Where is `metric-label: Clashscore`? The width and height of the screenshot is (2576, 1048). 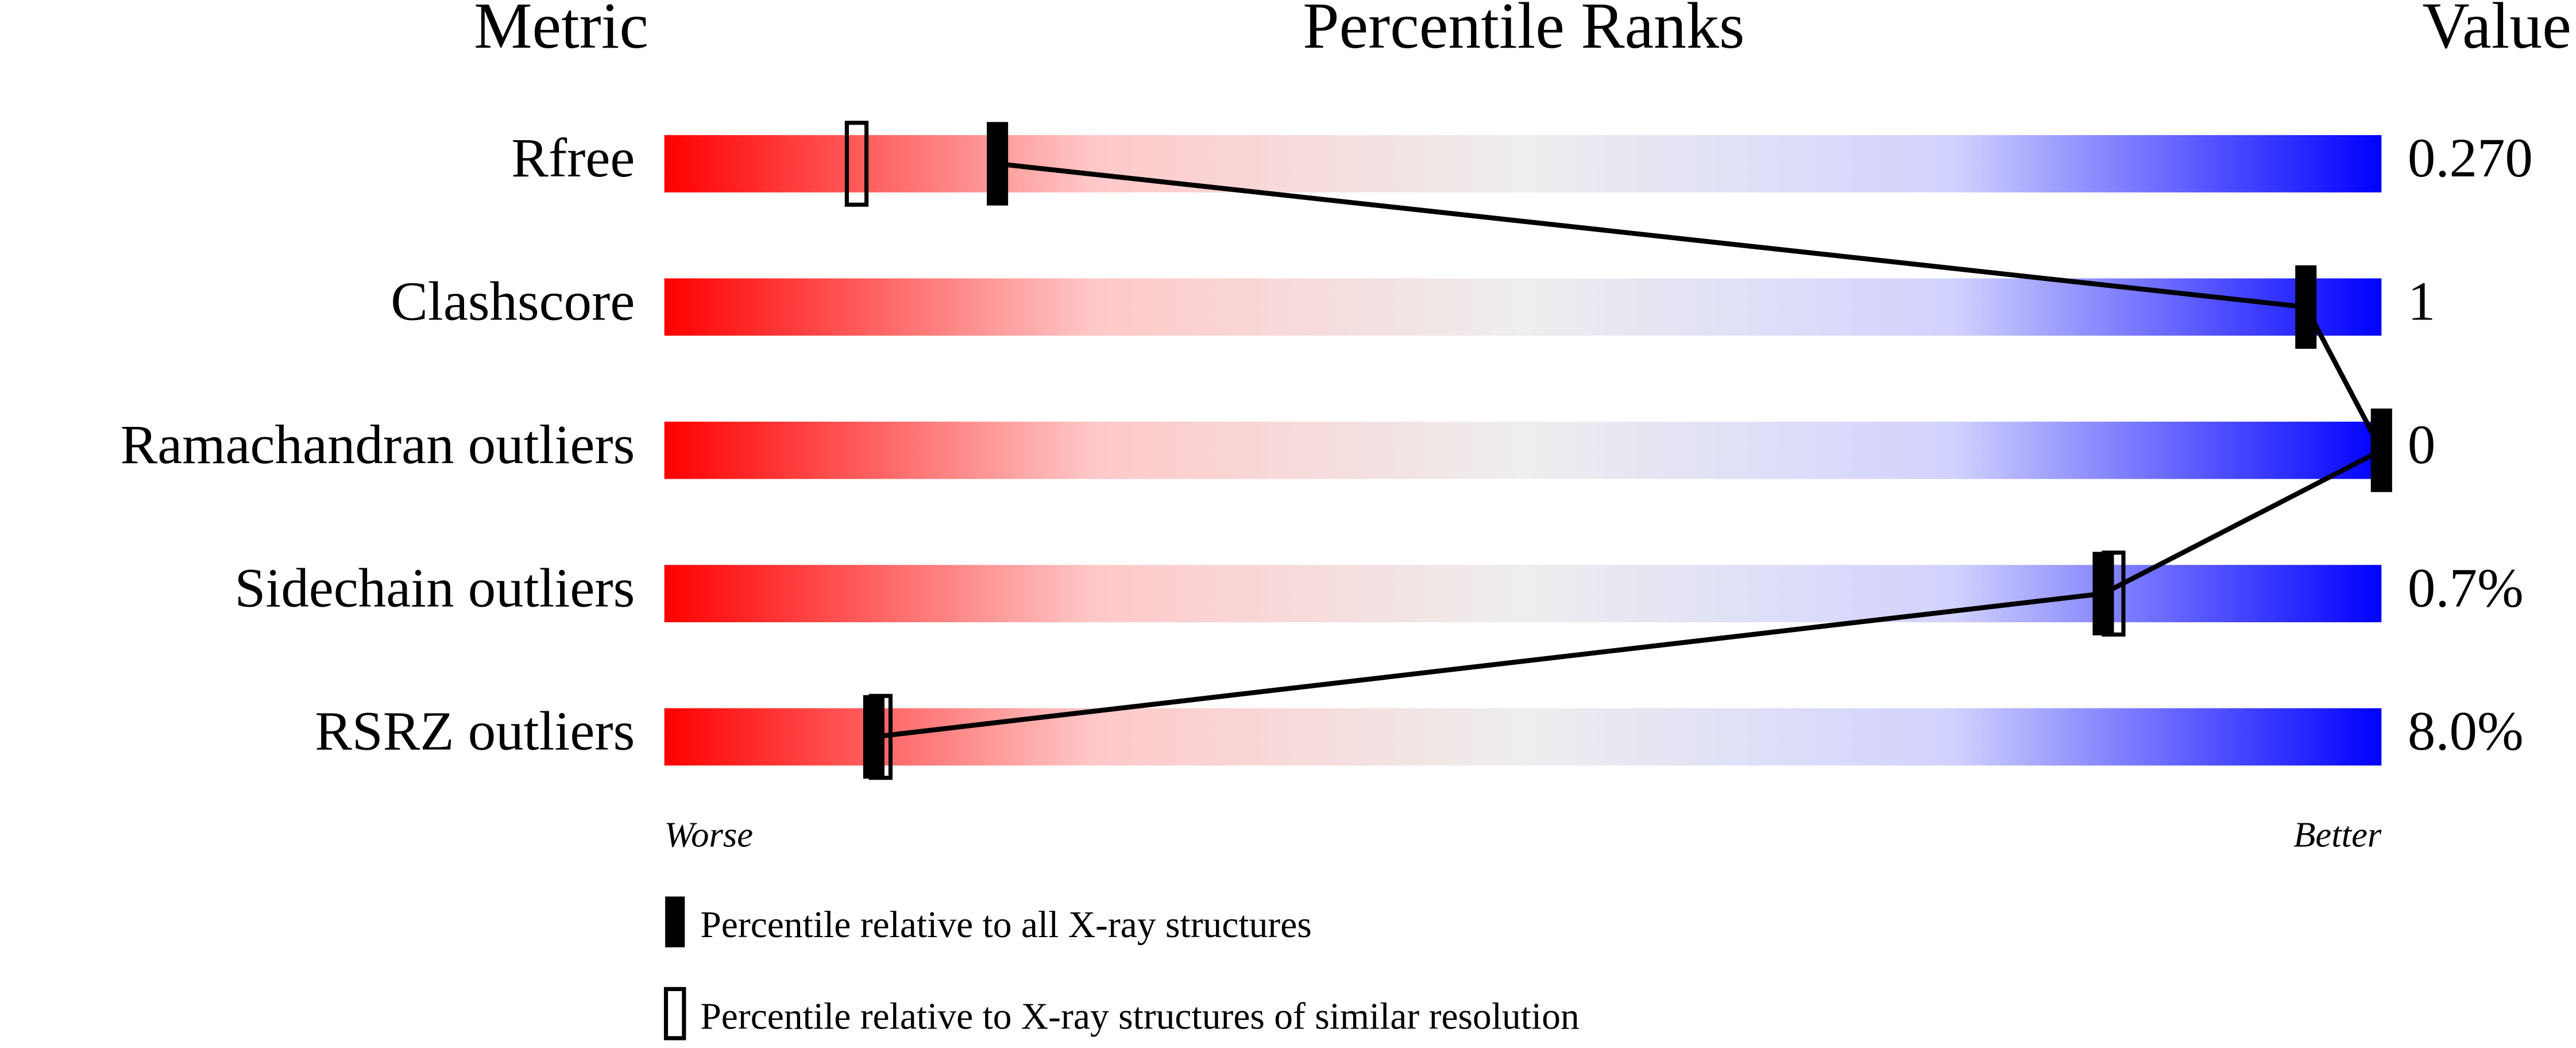
metric-label: Clashscore is located at coordinates (513, 301).